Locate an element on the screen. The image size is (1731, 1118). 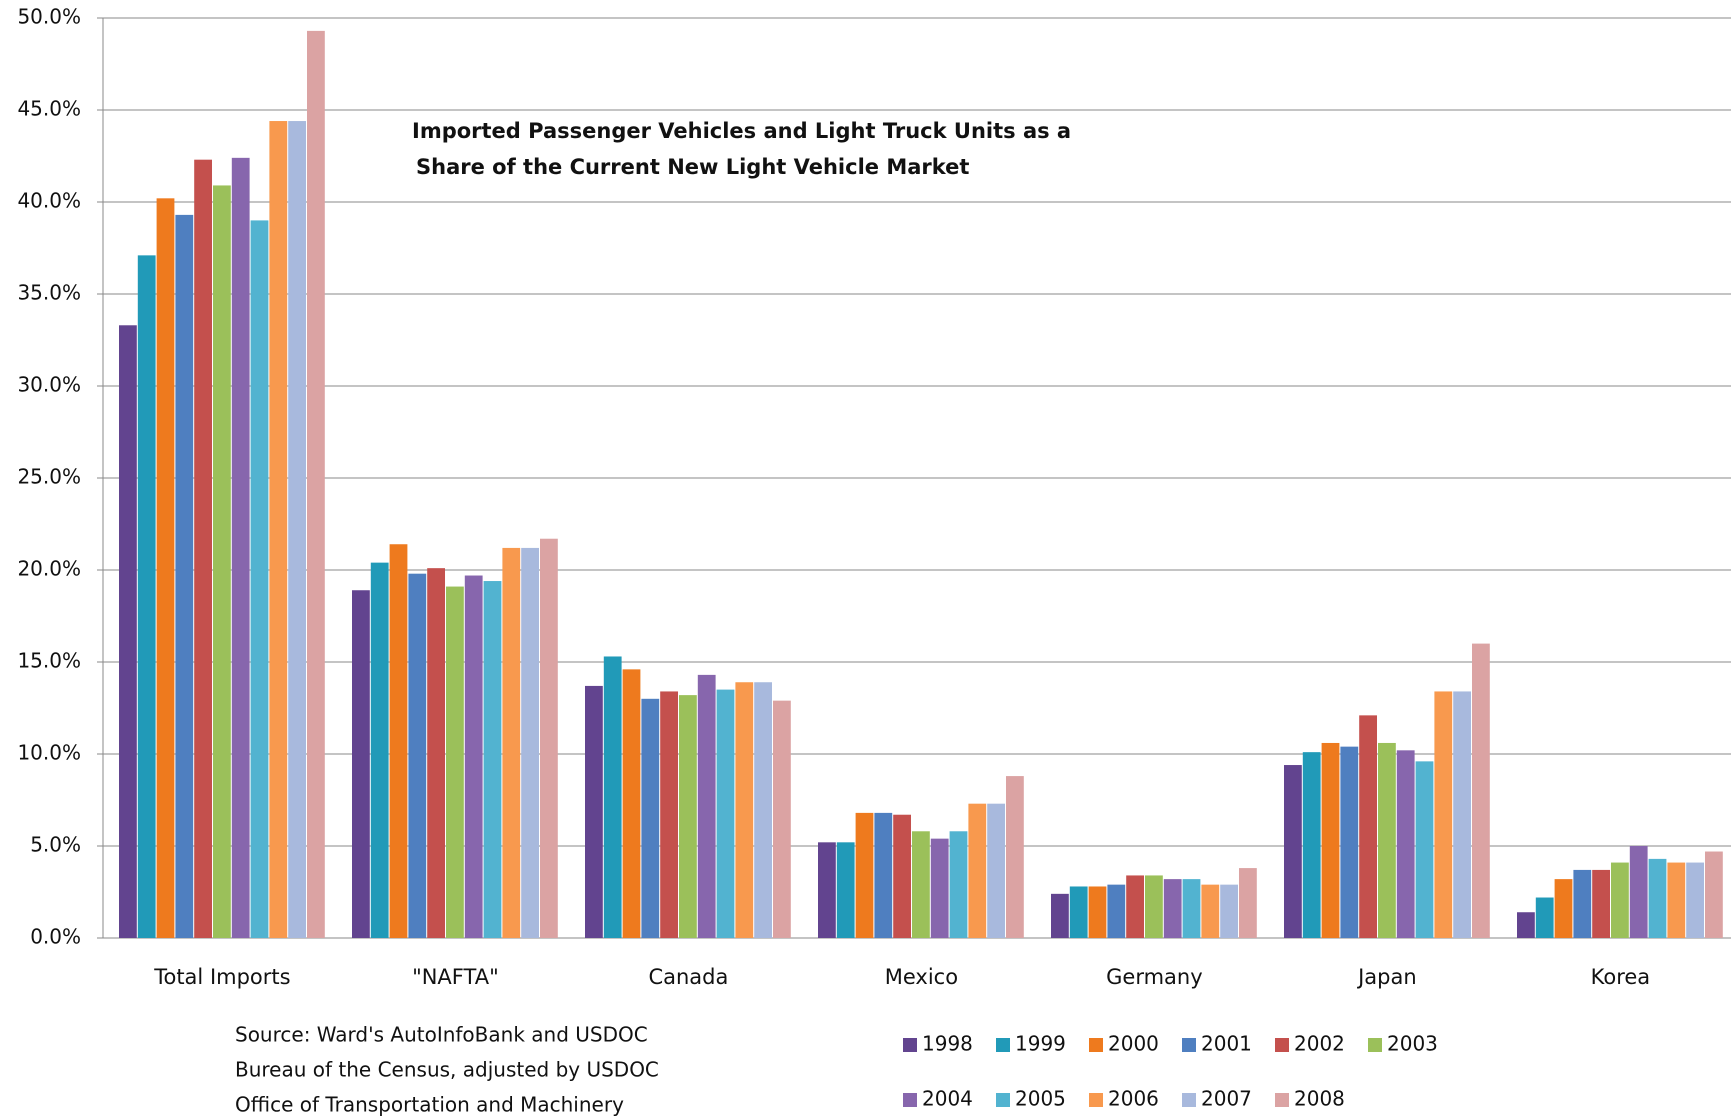
x-tick-label: Korea is located at coordinates (1621, 977).